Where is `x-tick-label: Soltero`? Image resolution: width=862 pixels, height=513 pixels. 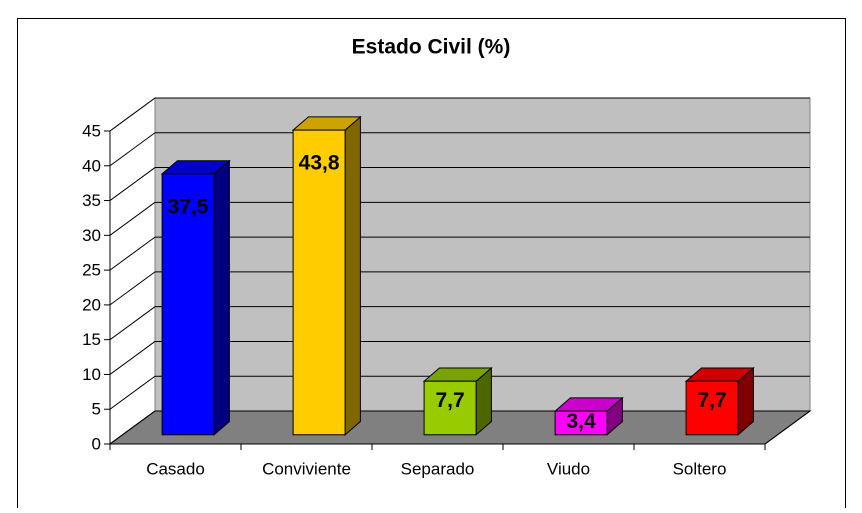
x-tick-label: Soltero is located at coordinates (700, 468).